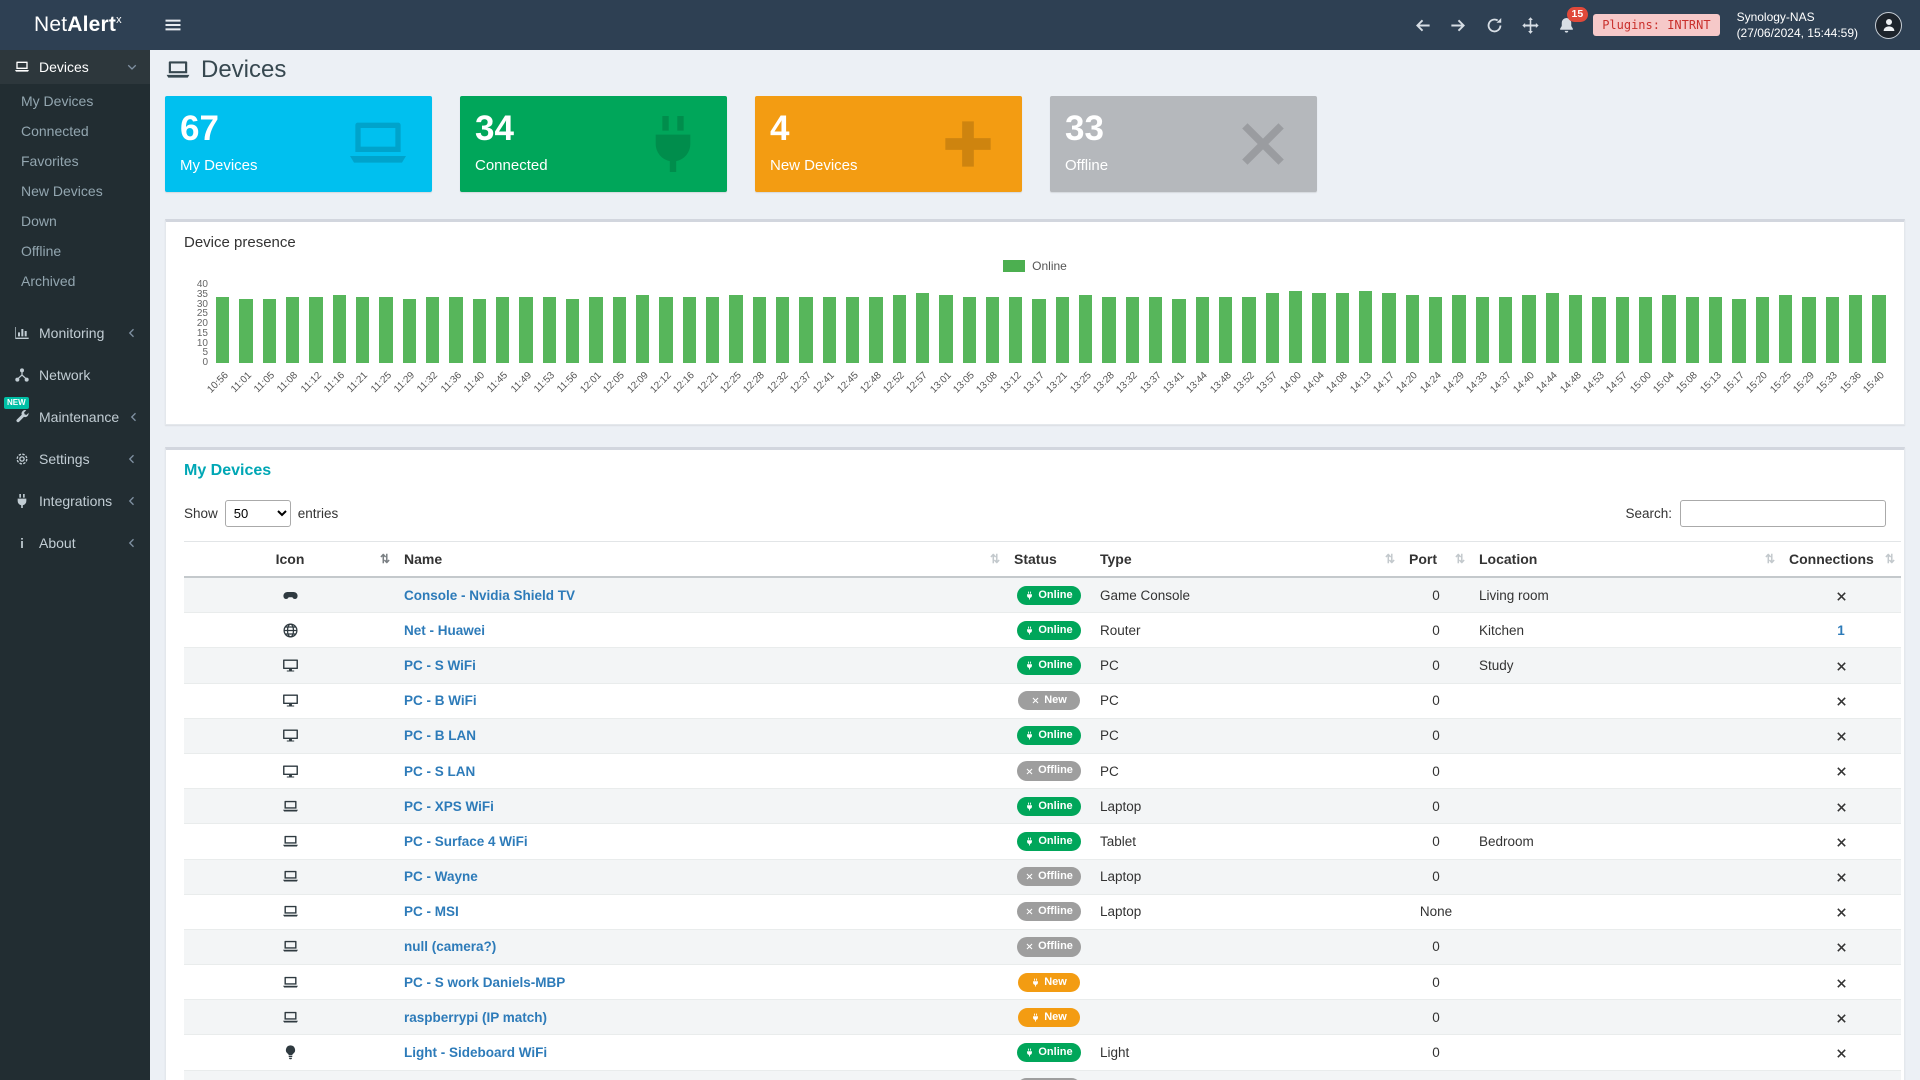  Describe the element at coordinates (75, 459) in the screenshot. I see `sidebar-item-settings: Settings` at that location.